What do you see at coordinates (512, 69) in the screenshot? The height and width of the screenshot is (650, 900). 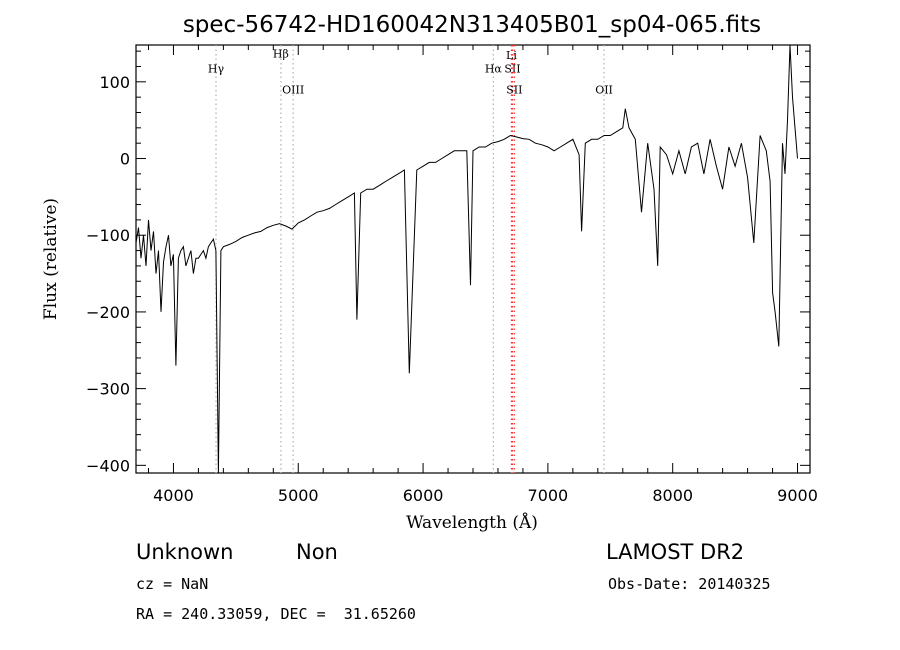 I see `marker-label-4: SII` at bounding box center [512, 69].